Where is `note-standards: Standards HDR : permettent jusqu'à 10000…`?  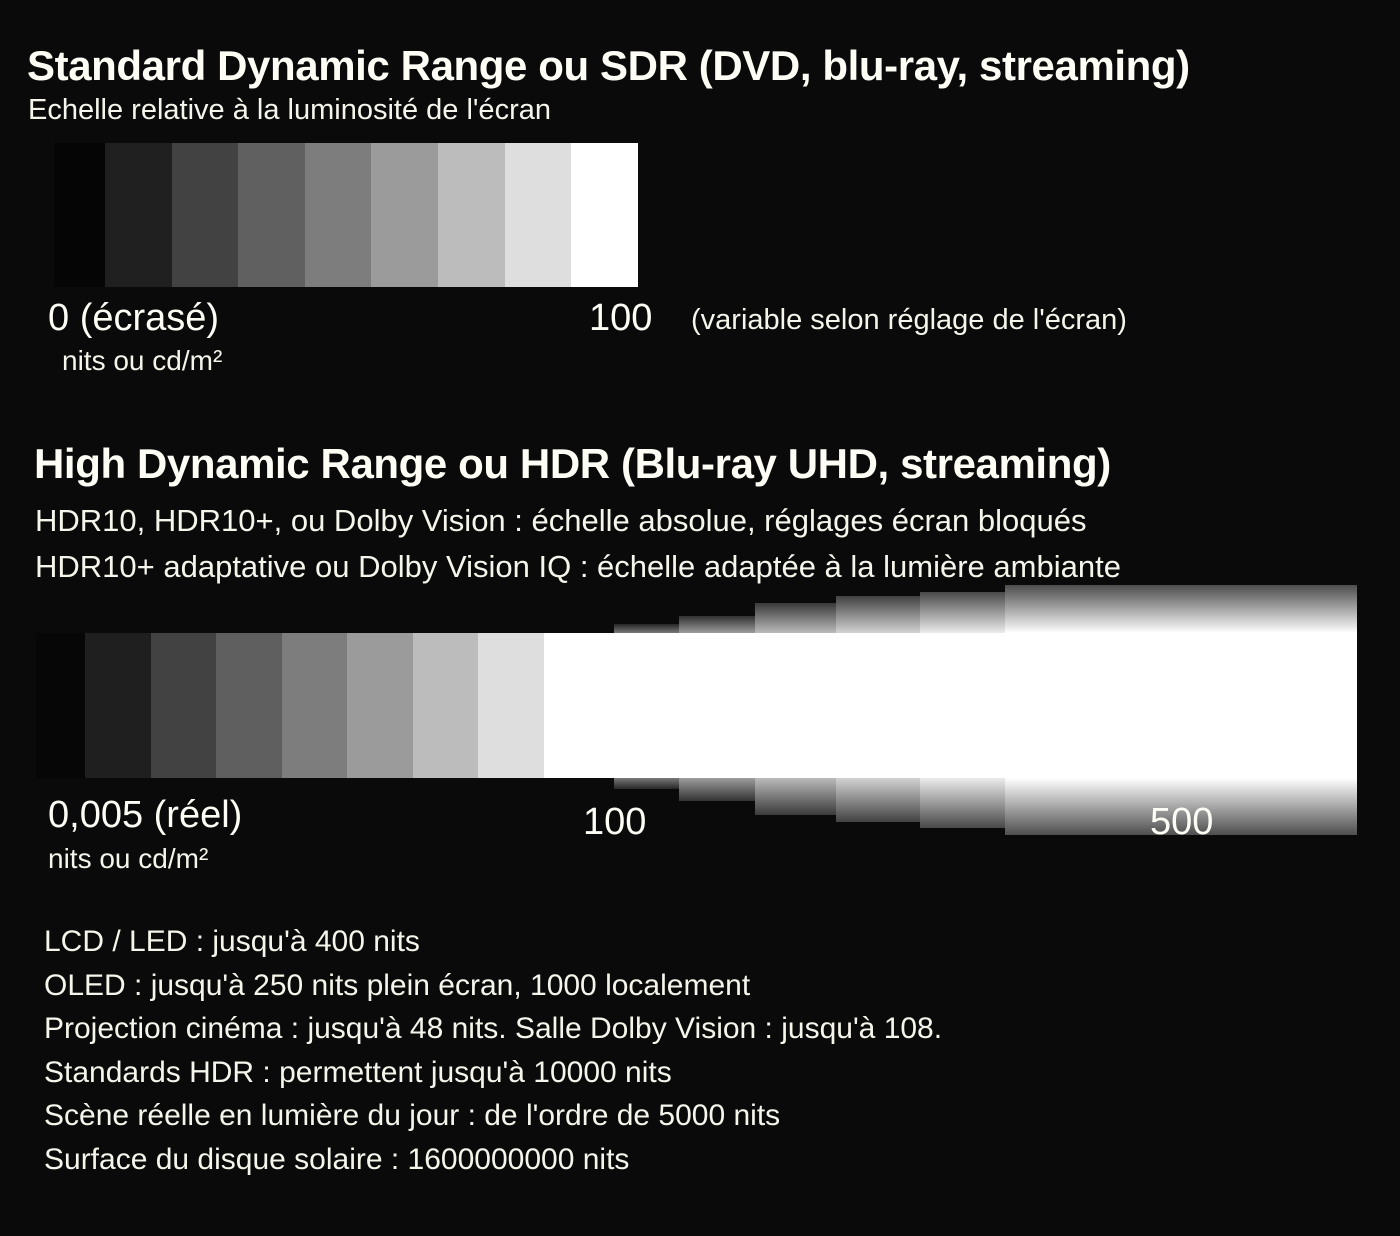 note-standards: Standards HDR : permettent jusqu'à 10000… is located at coordinates (358, 1072).